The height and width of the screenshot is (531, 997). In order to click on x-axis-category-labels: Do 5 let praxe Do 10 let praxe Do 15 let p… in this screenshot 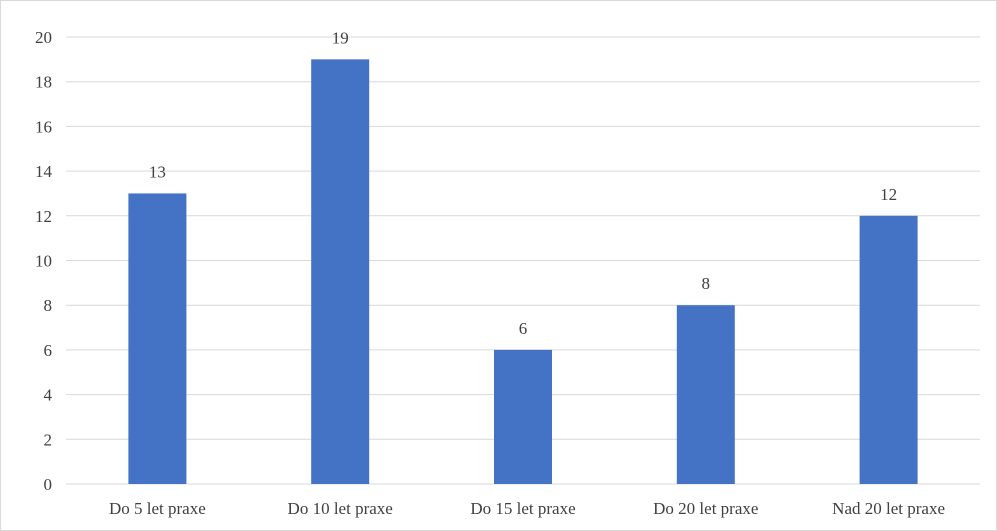, I will do `click(527, 508)`.